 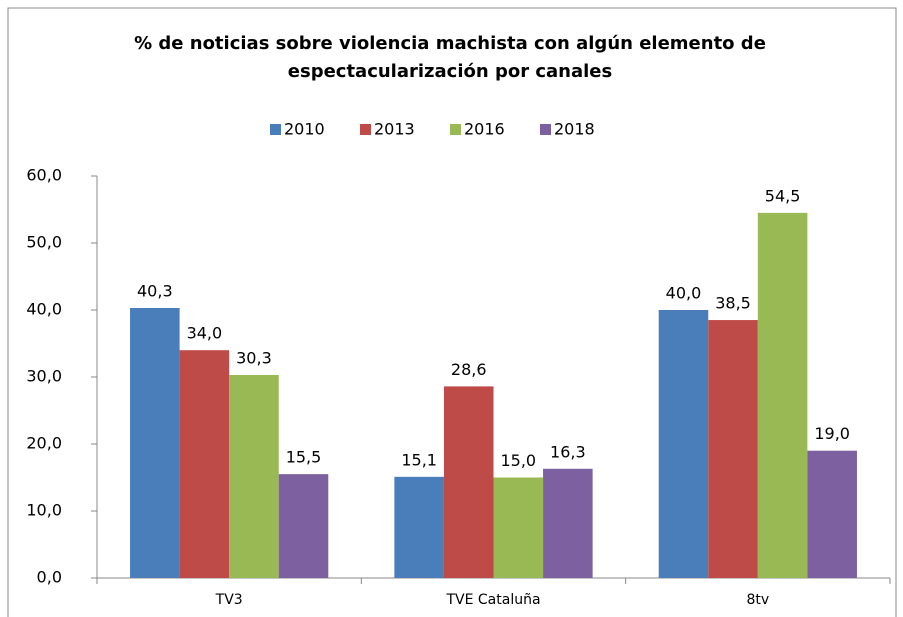 What do you see at coordinates (574, 129) in the screenshot?
I see `legend-label: 2018` at bounding box center [574, 129].